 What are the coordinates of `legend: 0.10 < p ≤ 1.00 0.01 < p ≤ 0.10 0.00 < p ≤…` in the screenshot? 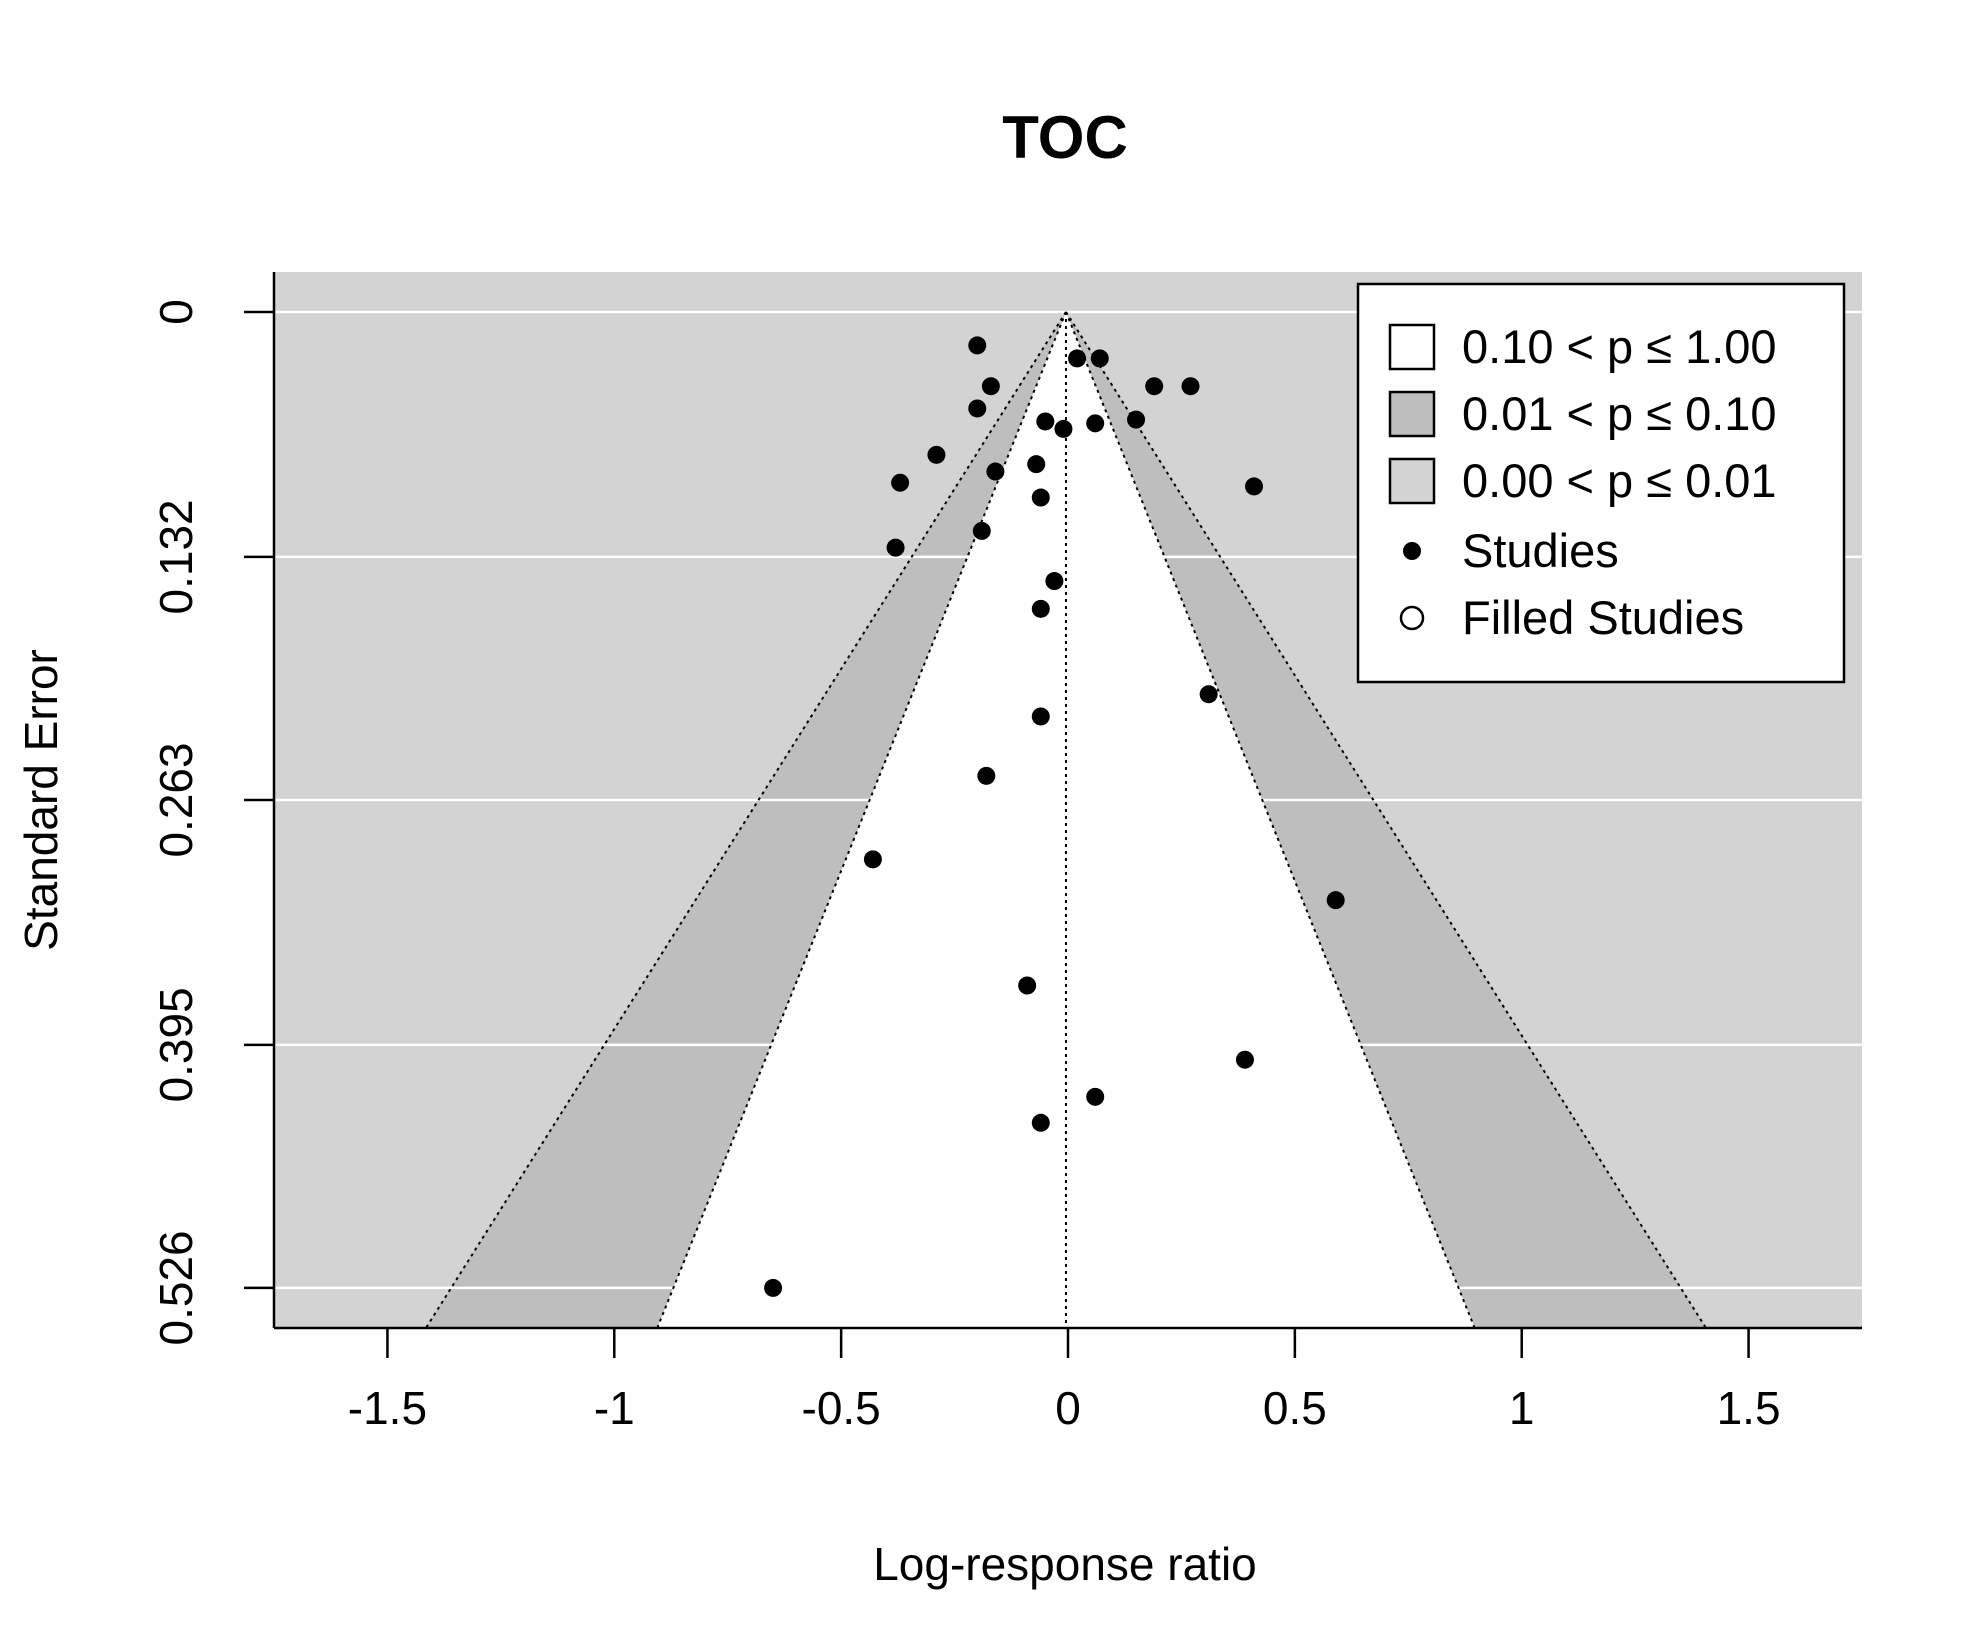 It's located at (1601, 483).